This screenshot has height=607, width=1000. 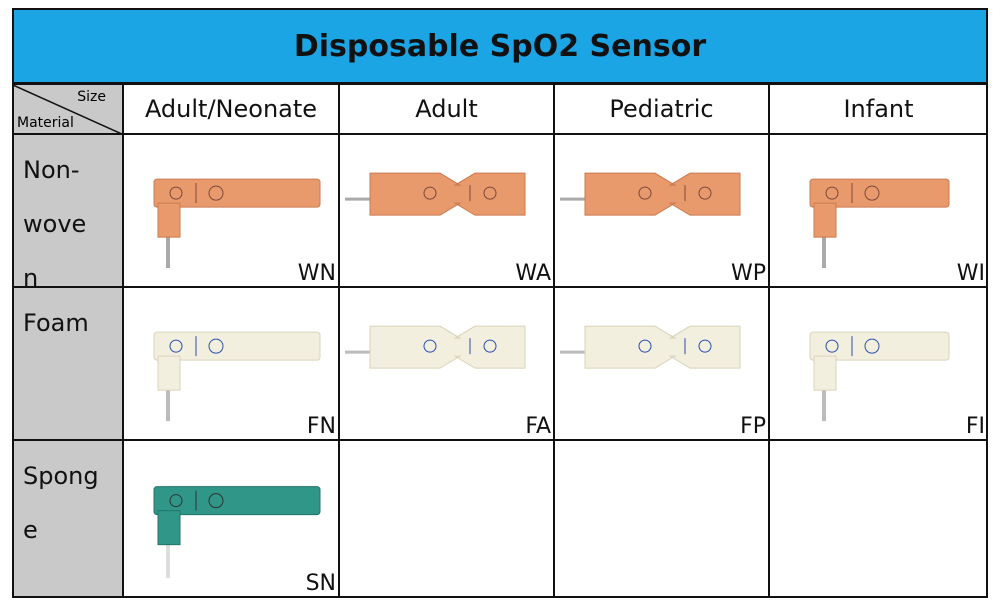 I want to click on diagonal, so click(x=68, y=110).